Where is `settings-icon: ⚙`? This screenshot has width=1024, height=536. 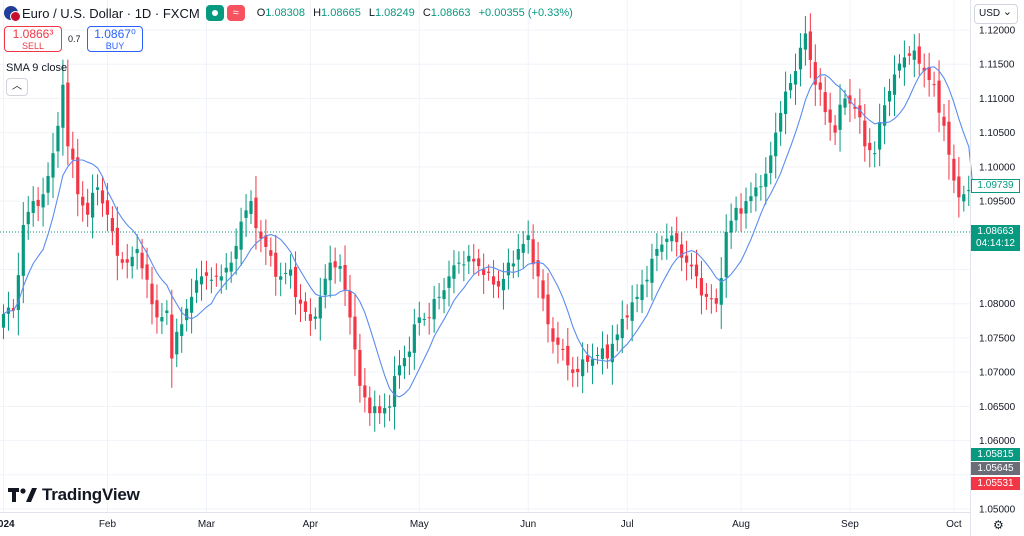 settings-icon: ⚙ is located at coordinates (998, 525).